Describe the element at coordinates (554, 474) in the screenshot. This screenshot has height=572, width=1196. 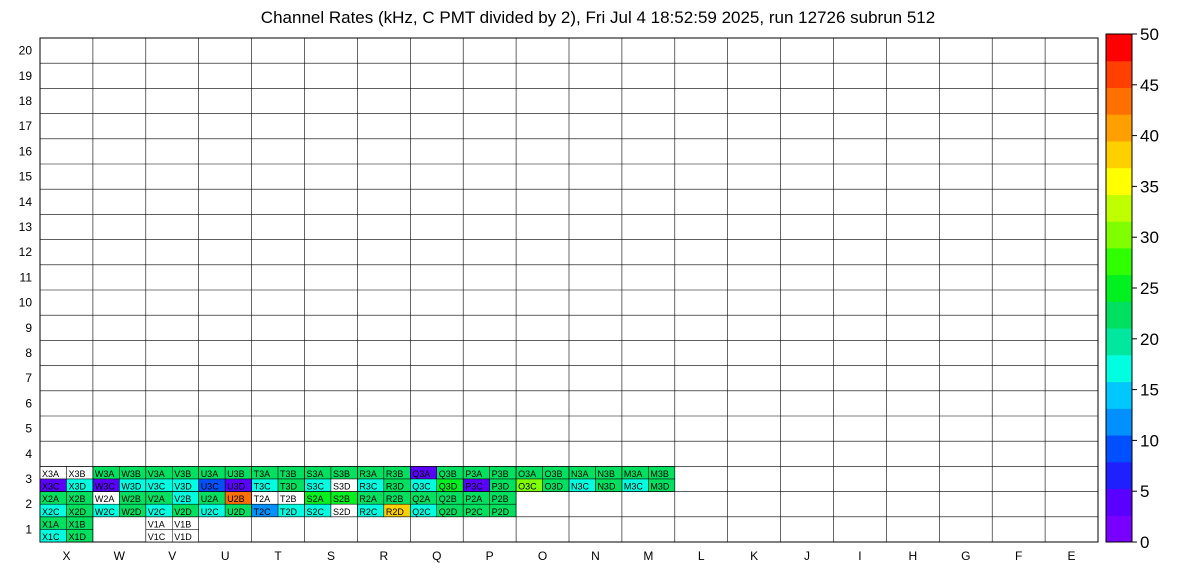
I see `cell-label-O3B: O3B` at that location.